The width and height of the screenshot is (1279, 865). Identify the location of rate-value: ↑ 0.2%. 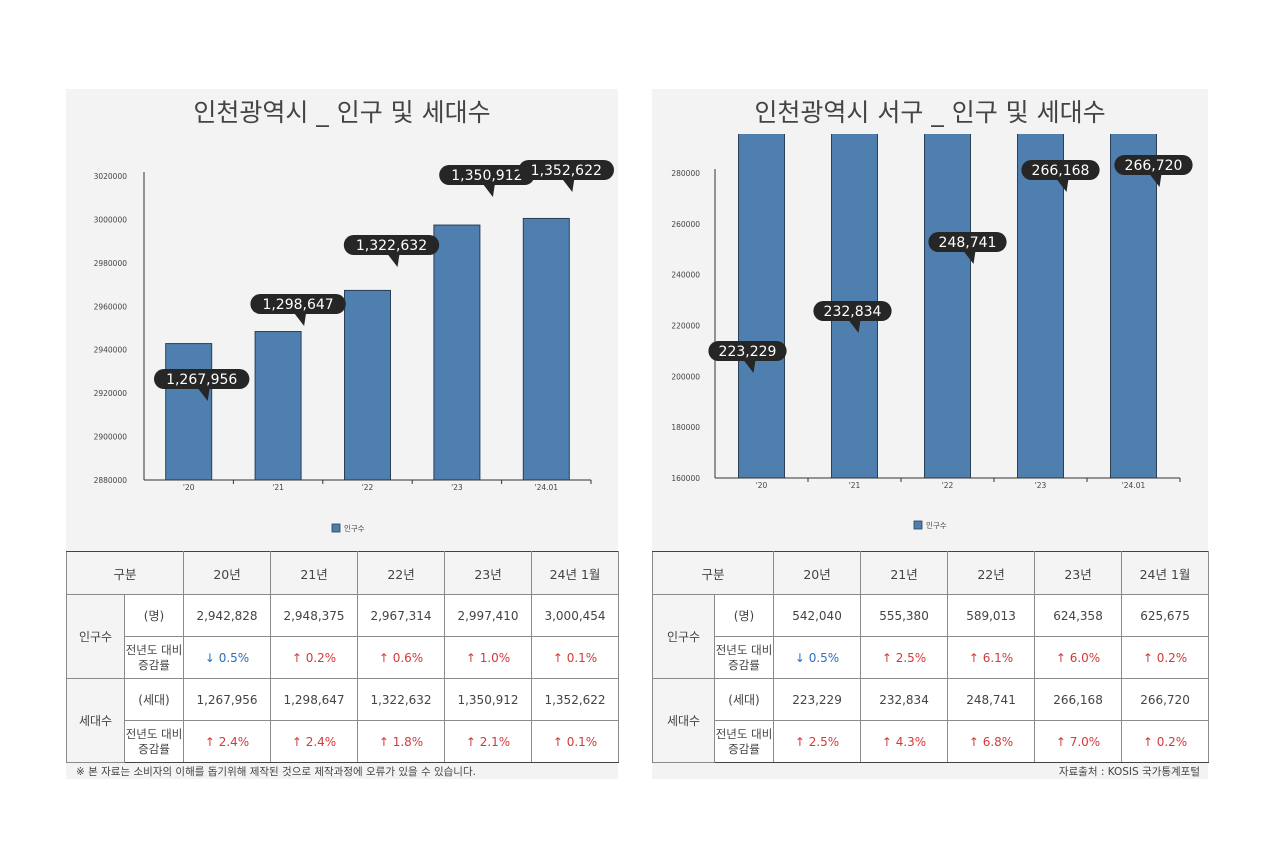
(1165, 741).